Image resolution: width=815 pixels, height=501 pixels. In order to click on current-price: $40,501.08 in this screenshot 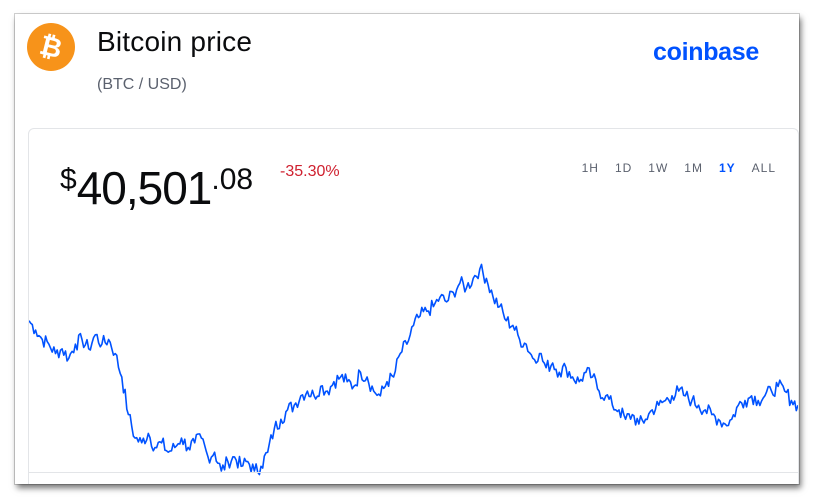, I will do `click(156, 188)`.